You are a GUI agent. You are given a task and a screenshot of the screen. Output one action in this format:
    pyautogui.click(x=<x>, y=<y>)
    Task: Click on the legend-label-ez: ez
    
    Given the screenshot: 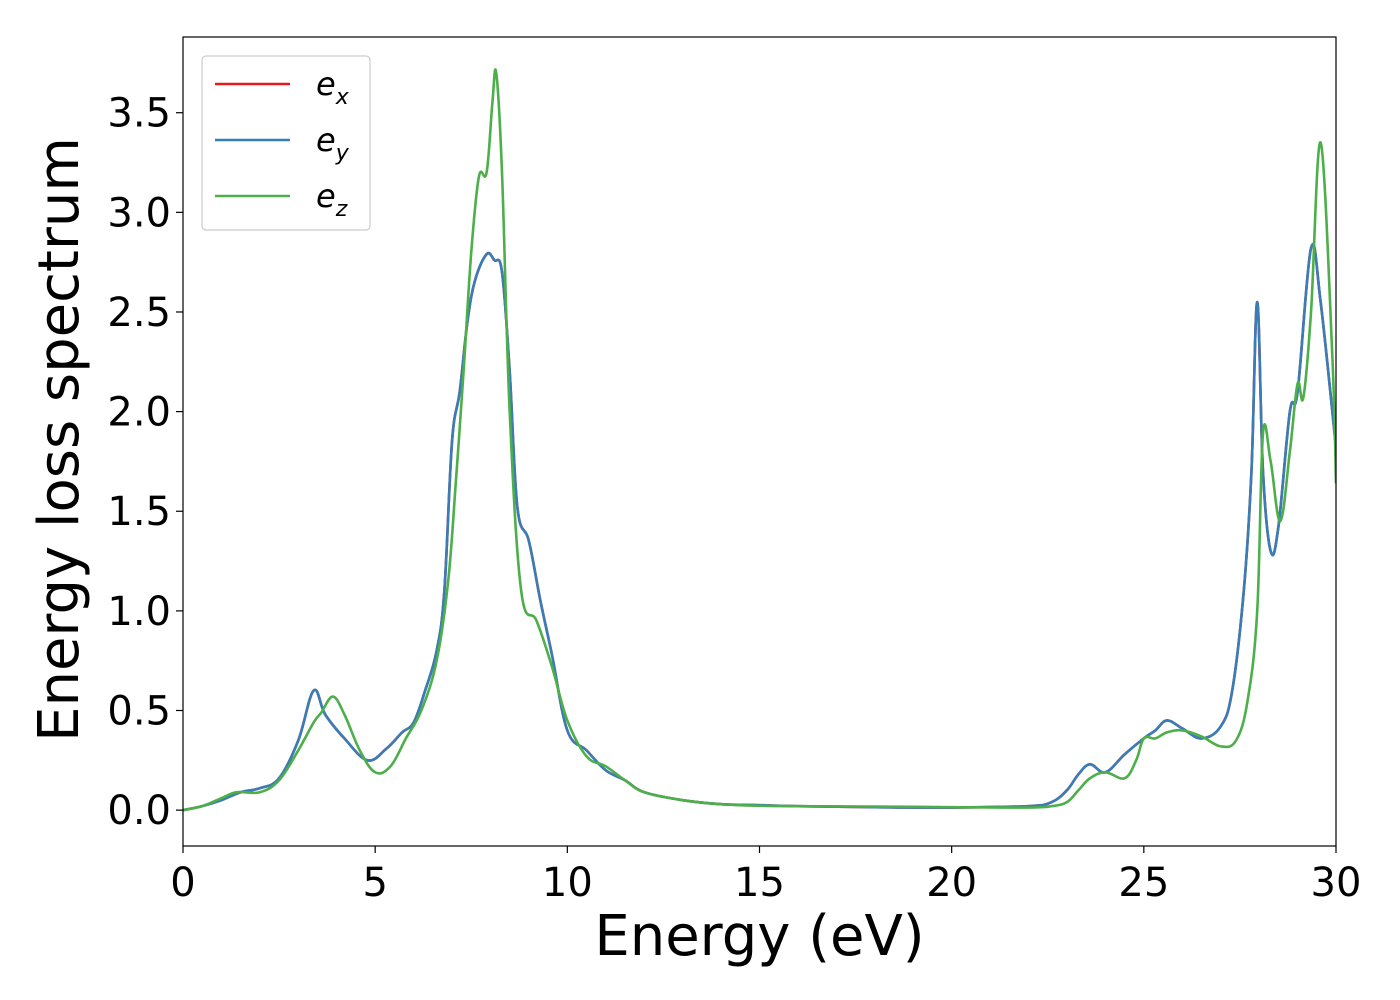 What is the action you would take?
    pyautogui.click(x=332, y=199)
    